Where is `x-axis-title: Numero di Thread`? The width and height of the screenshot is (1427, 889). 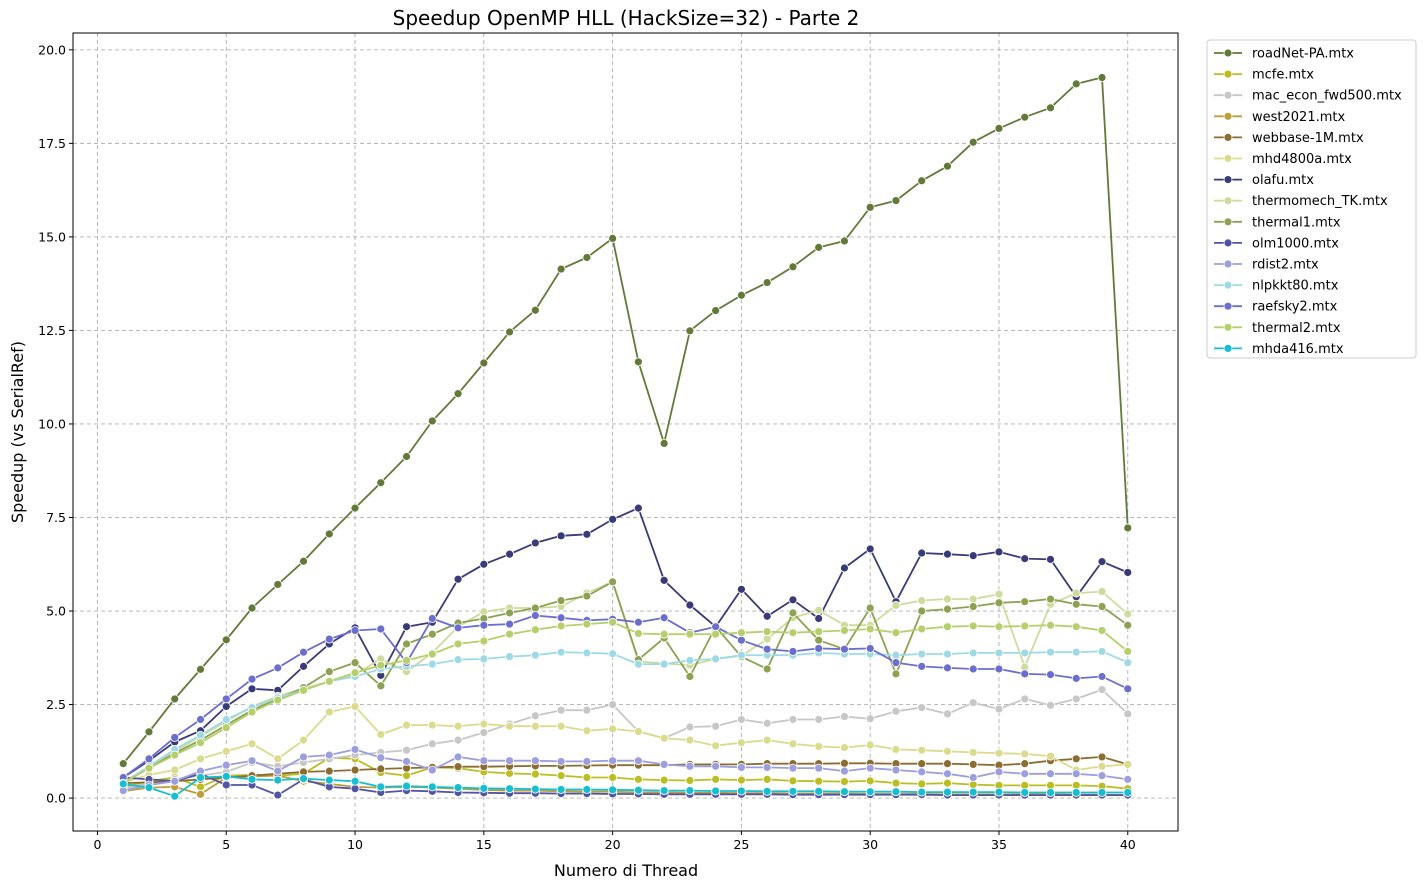 x-axis-title: Numero di Thread is located at coordinates (626, 870).